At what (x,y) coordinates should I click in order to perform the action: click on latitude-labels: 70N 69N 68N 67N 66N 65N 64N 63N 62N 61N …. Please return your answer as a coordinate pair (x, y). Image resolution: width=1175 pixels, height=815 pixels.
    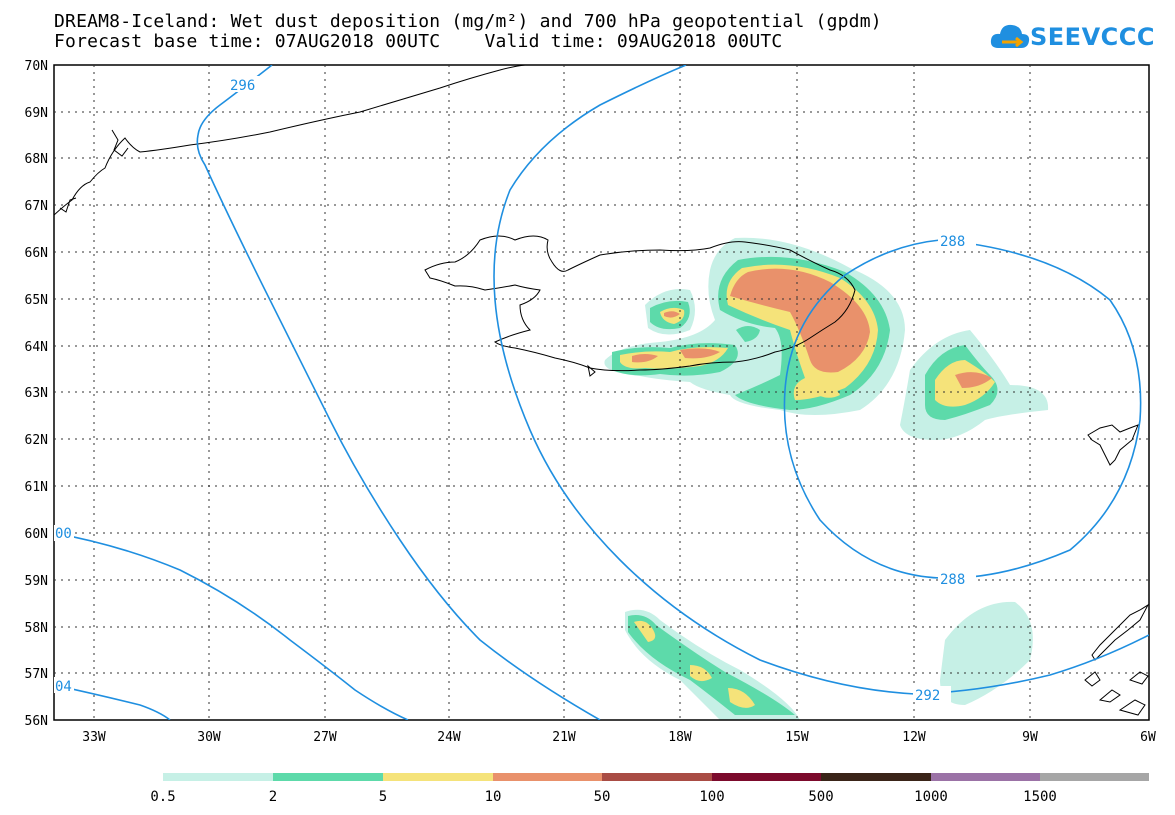
    Looking at the image, I should click on (36, 394).